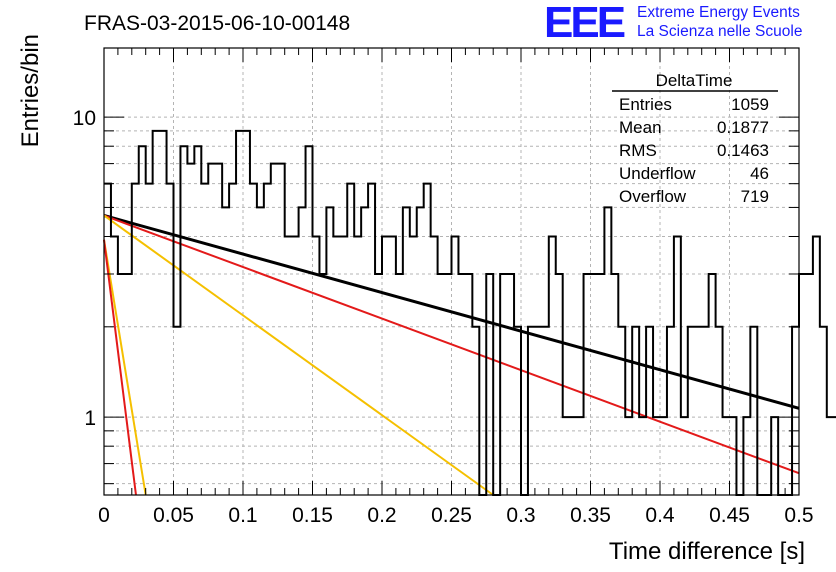 The image size is (836, 572). Describe the element at coordinates (217, 23) in the screenshot. I see `chart-title: FRAS-03-2015-06-10-00148` at that location.